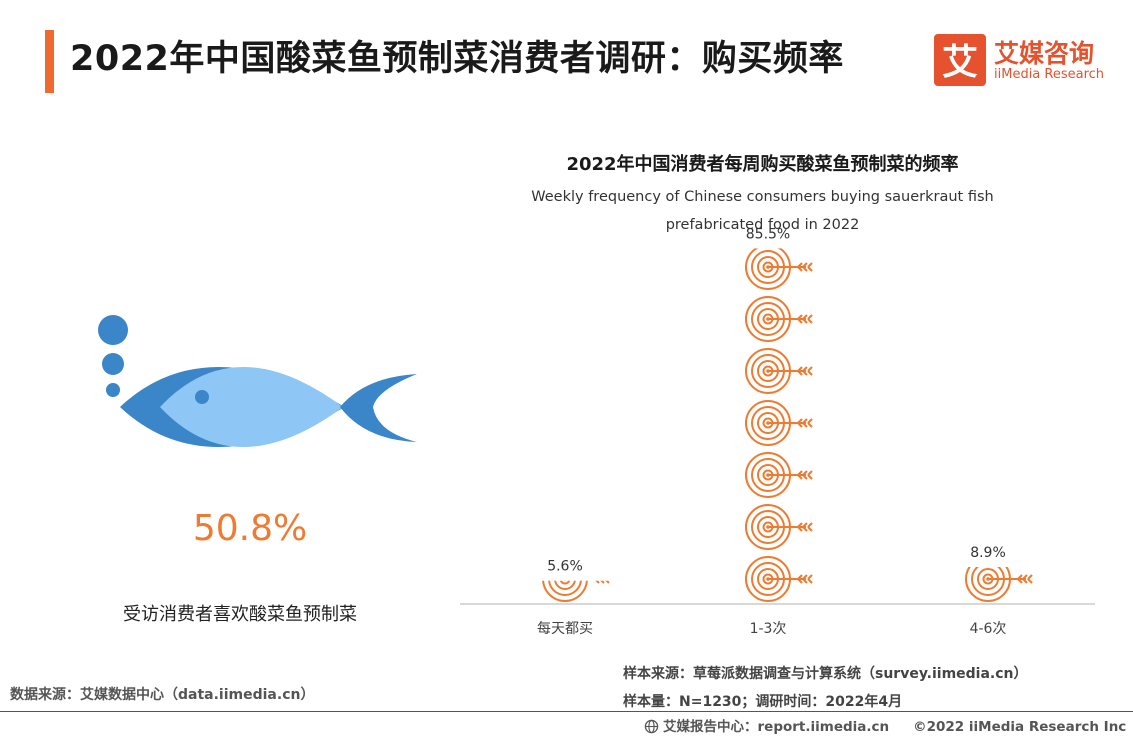  I want to click on bubble-large, so click(113, 330).